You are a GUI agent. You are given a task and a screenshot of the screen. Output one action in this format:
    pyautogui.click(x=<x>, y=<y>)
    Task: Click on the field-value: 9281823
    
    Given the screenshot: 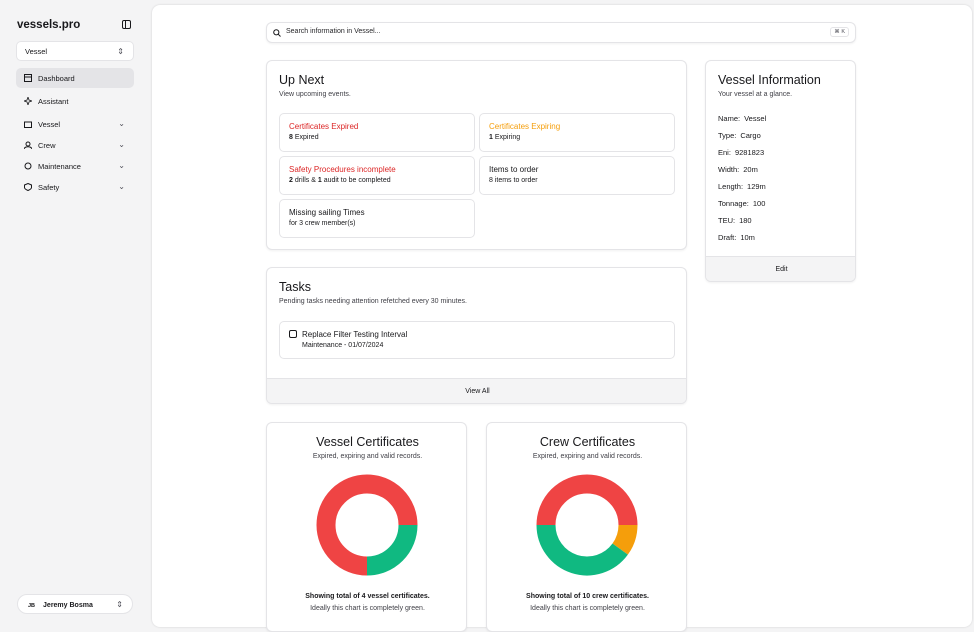 What is the action you would take?
    pyautogui.click(x=749, y=152)
    